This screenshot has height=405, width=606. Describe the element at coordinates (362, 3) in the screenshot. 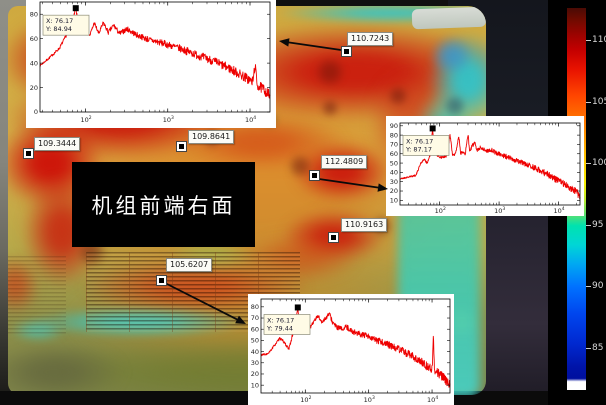

I see `top-shadow` at that location.